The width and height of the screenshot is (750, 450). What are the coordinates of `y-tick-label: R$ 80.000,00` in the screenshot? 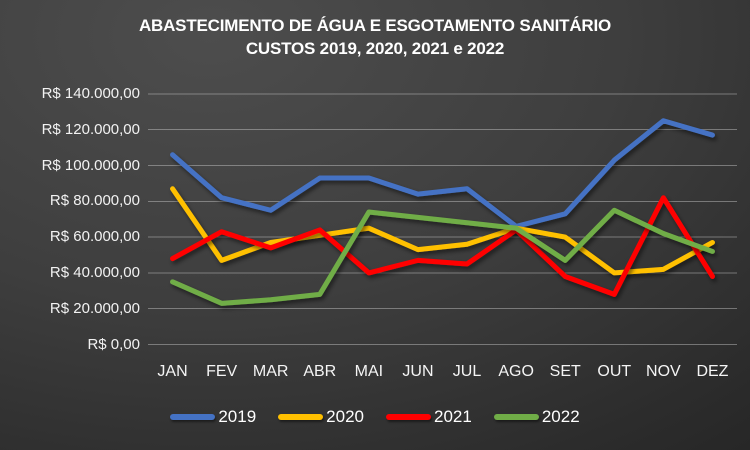 It's located at (94, 201).